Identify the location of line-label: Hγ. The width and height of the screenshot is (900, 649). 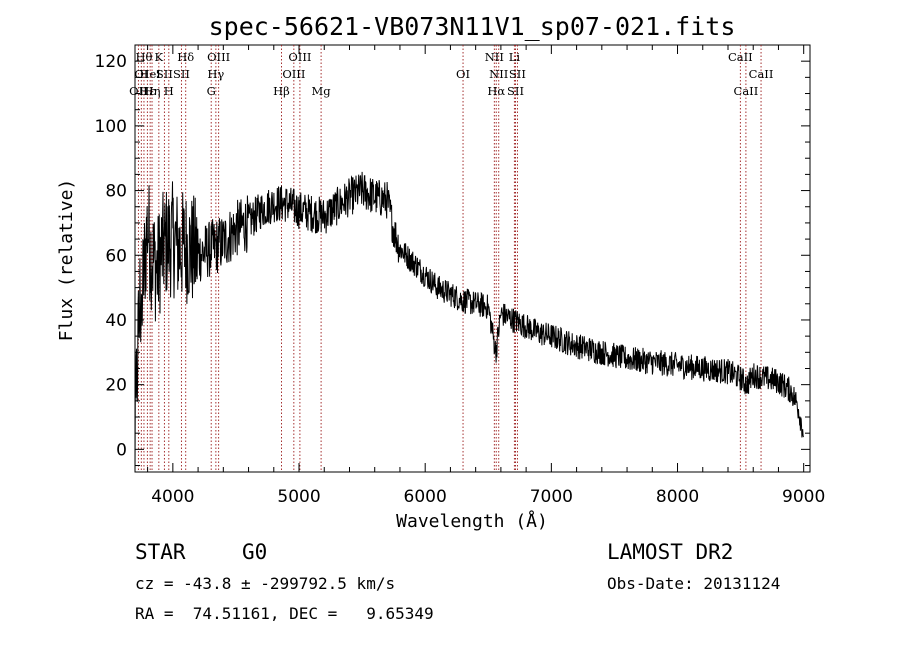
(215, 74).